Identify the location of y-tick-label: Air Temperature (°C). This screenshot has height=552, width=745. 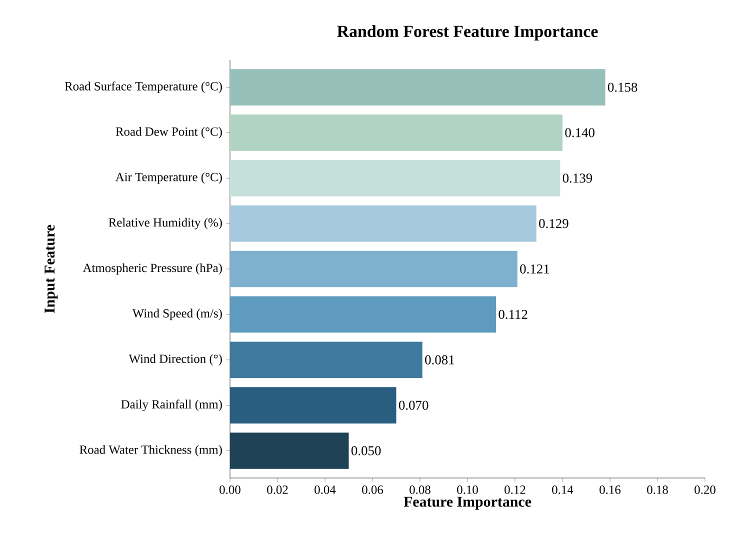
(168, 178).